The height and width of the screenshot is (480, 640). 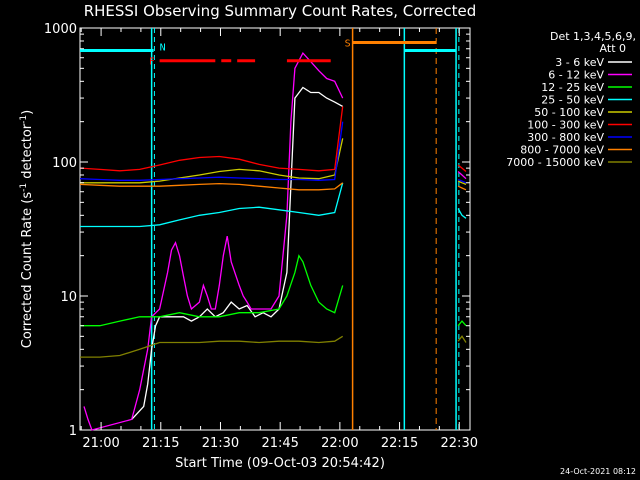 What do you see at coordinates (280, 463) in the screenshot?
I see `x-axis-label: Start Time (09-Oct-03 20:54:42)` at bounding box center [280, 463].